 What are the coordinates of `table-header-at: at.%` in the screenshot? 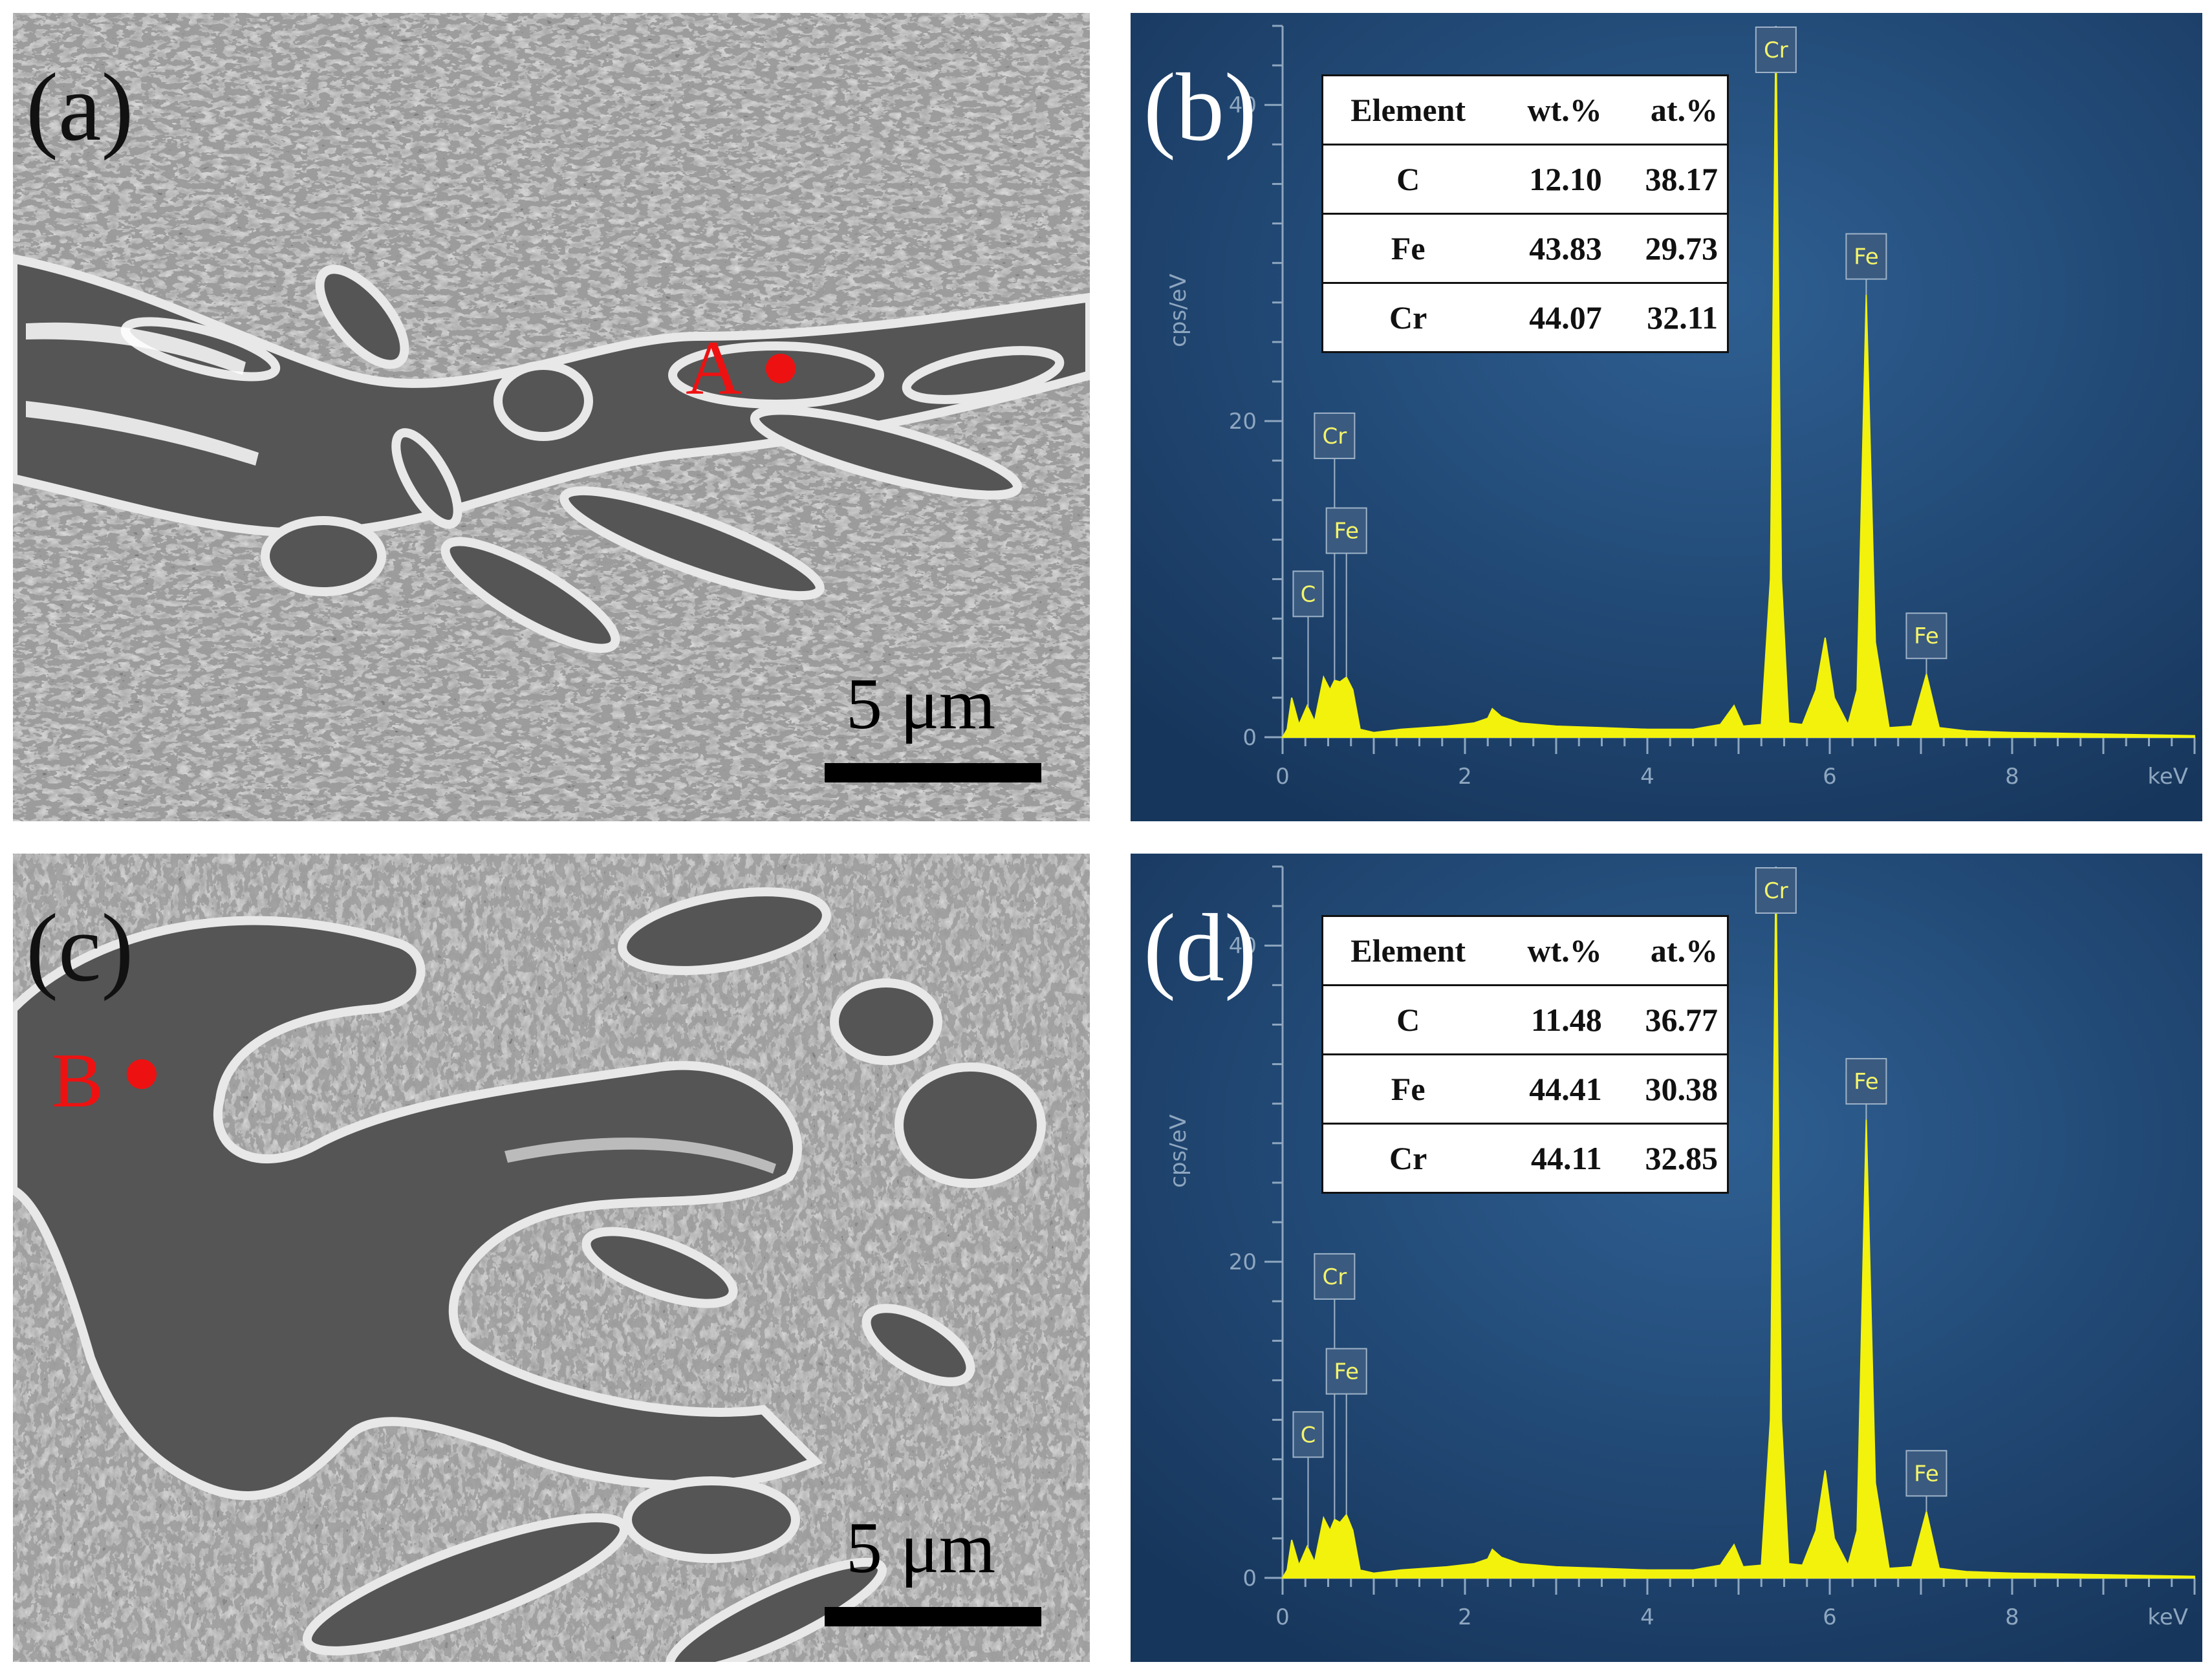 It's located at (1669, 110).